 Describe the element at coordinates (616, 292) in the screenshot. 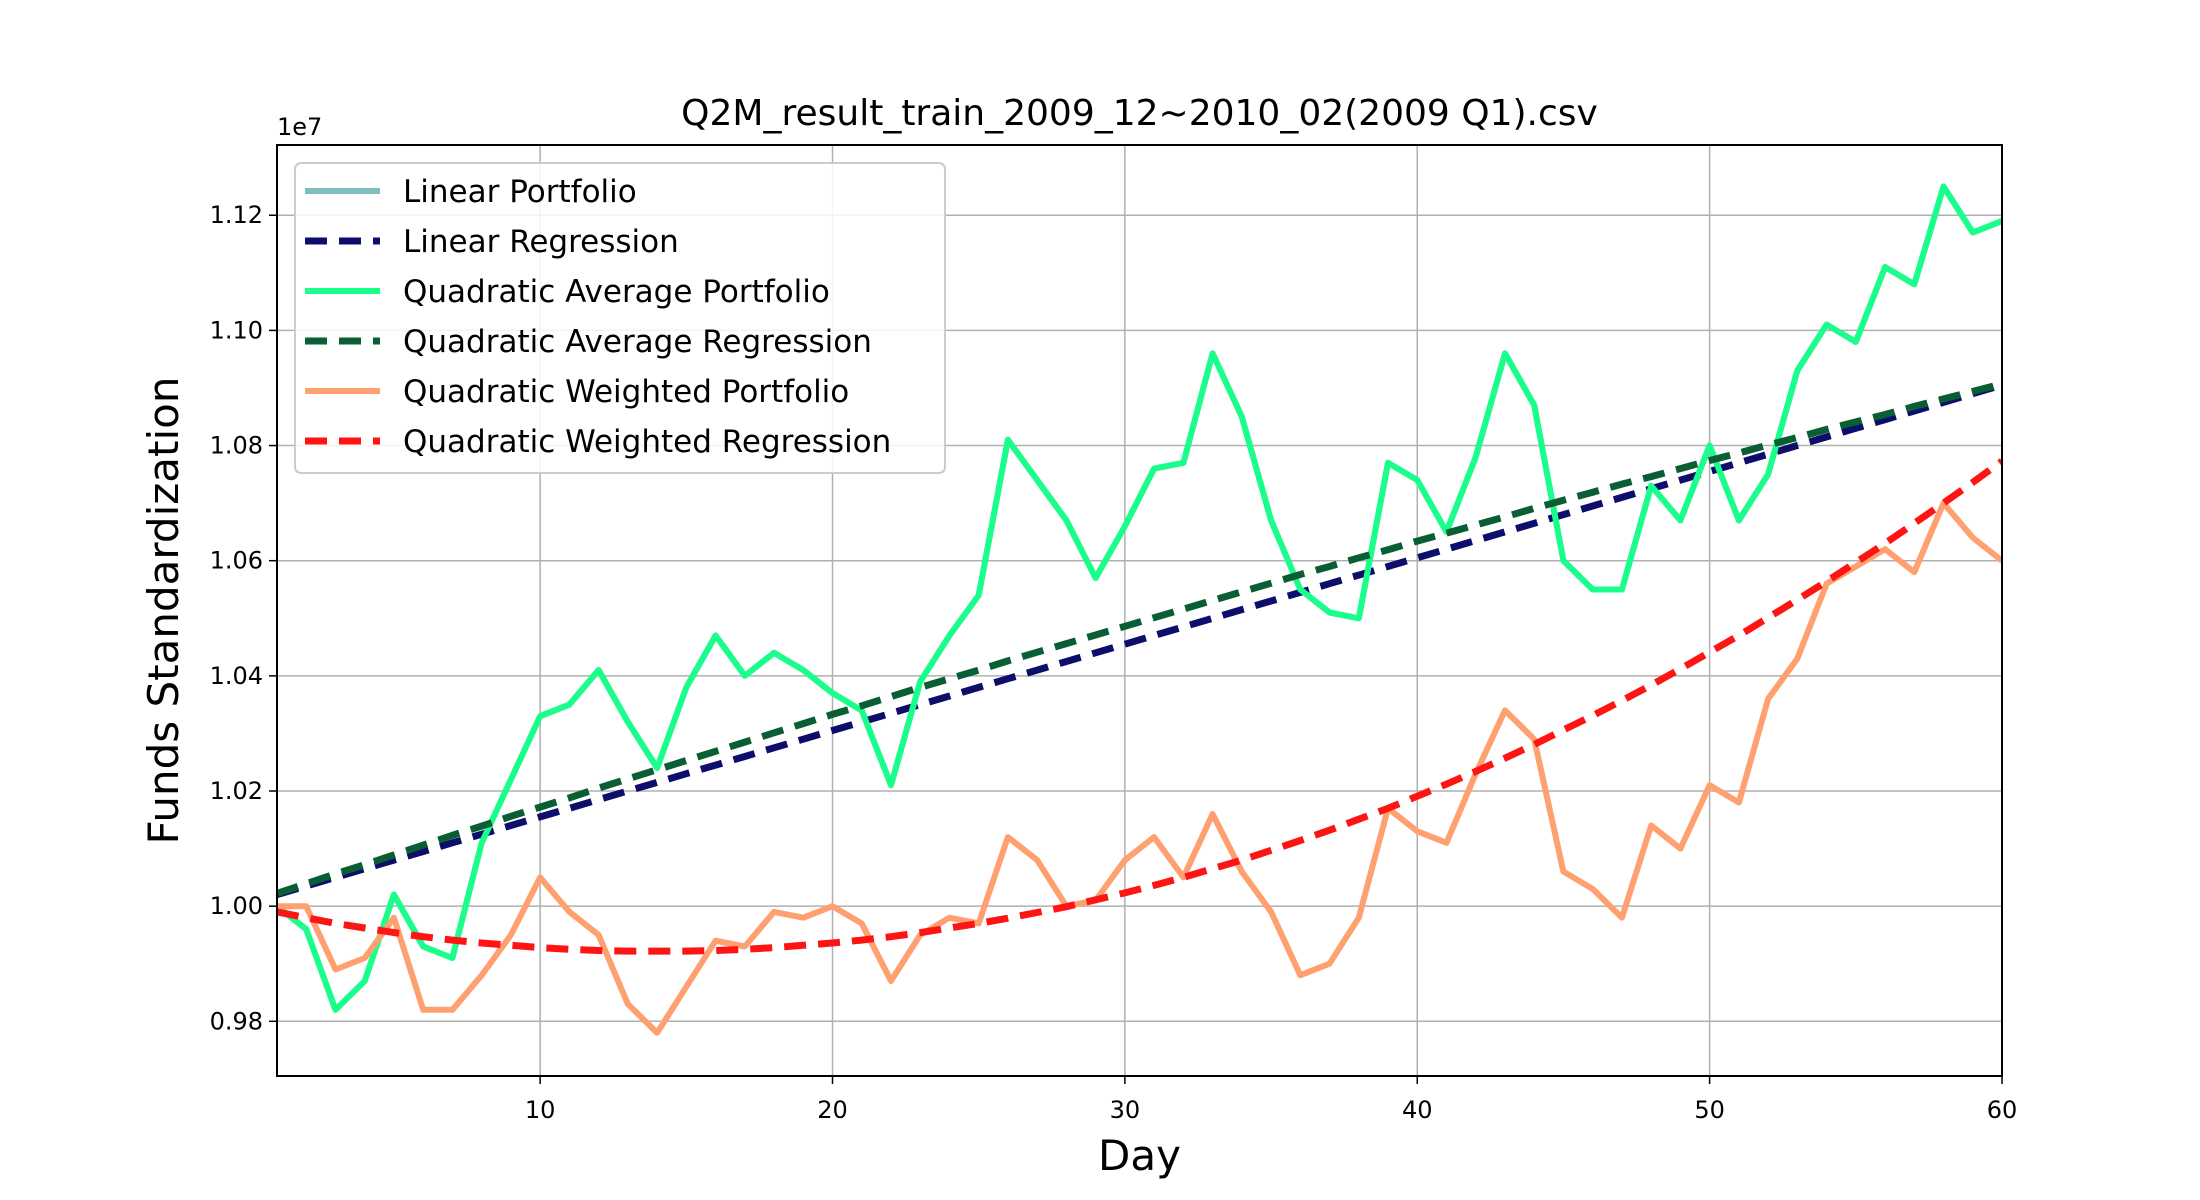

I see `legend-label: Quadratic Average Portfolio` at that location.